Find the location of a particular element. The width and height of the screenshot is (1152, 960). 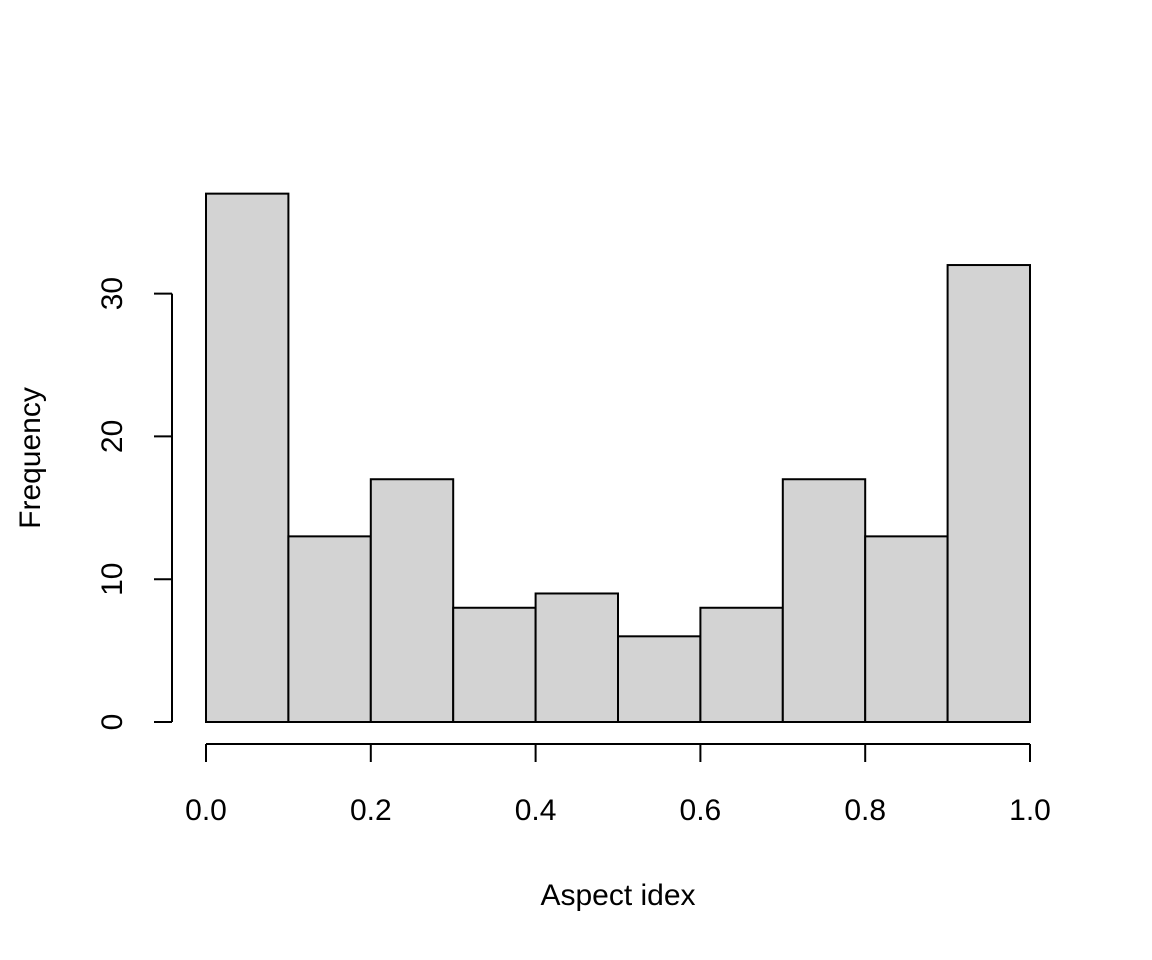

x-axis: 0.0 0.2 0.4 0.6 0.8 1.0 is located at coordinates (618, 785).